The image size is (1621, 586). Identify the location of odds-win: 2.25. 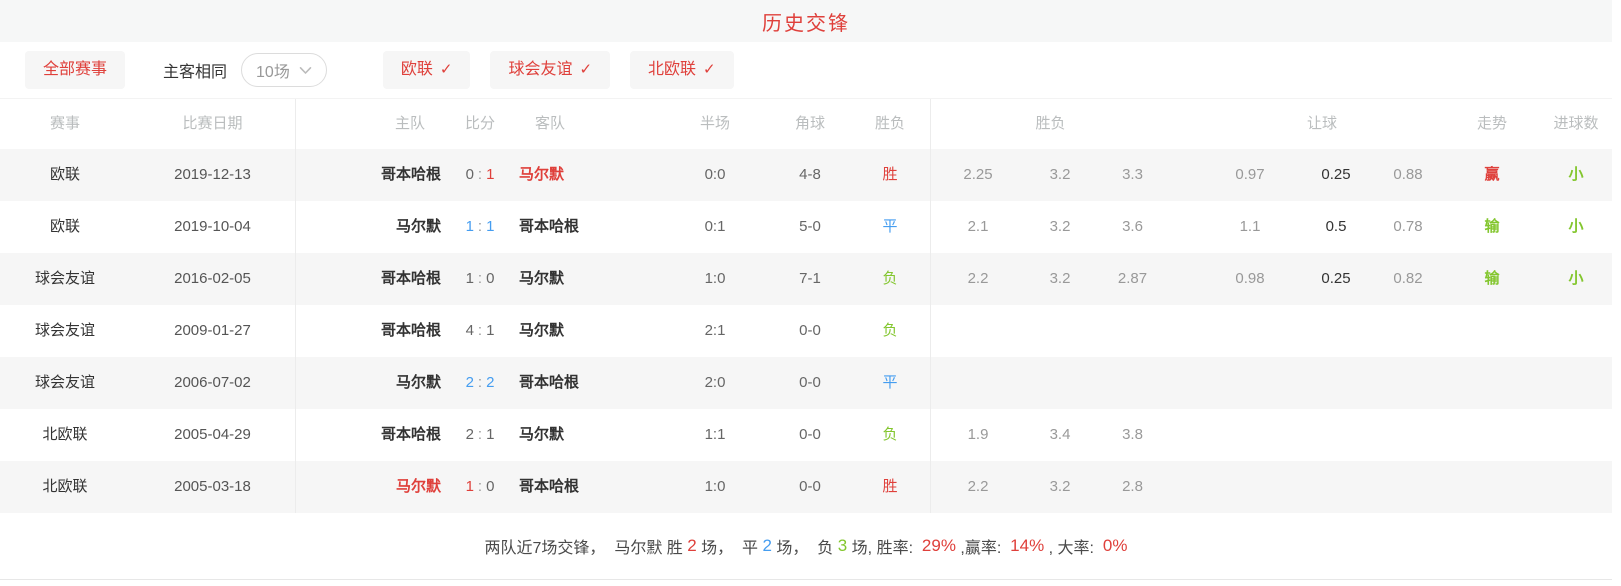
(977, 175).